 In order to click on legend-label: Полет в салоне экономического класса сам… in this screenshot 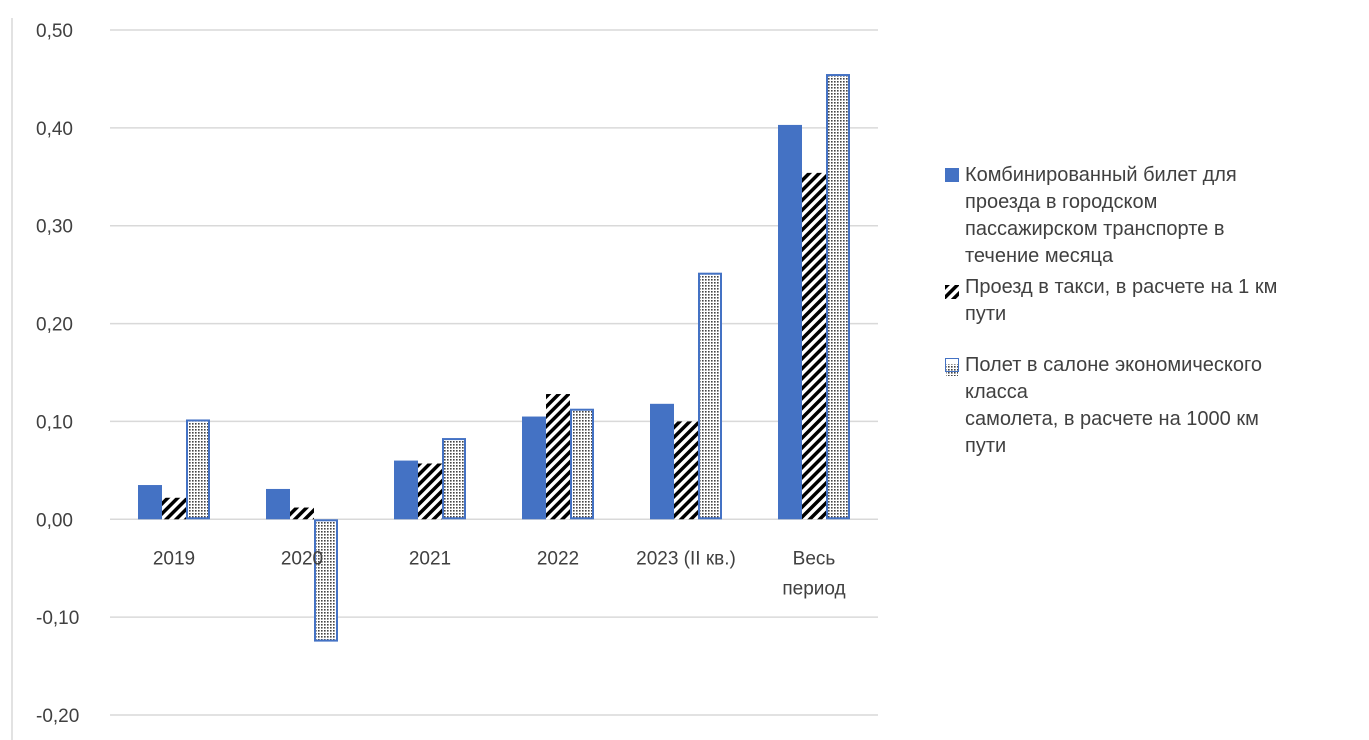, I will do `click(1113, 405)`.